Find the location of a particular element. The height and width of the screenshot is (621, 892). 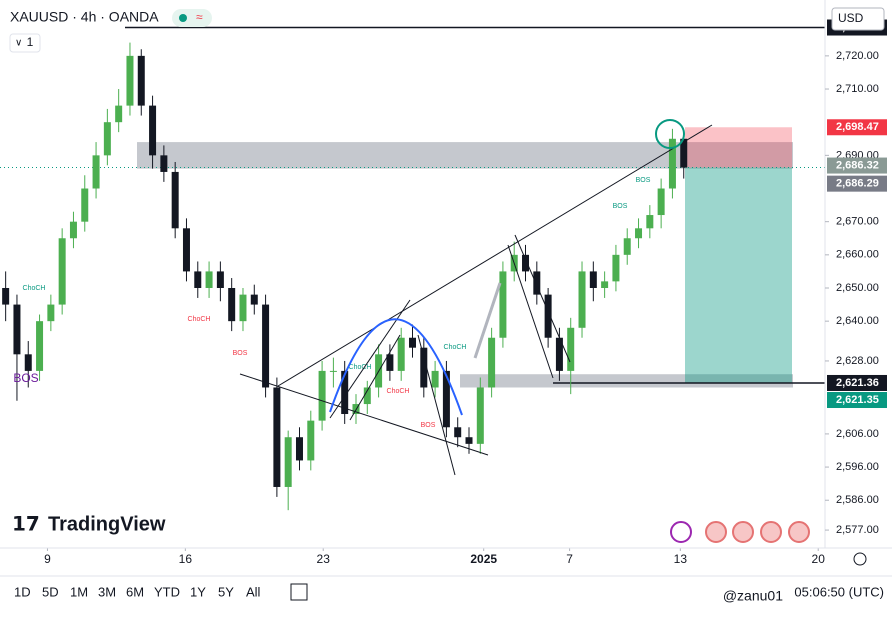

status-icon: ≈ is located at coordinates (199, 17).